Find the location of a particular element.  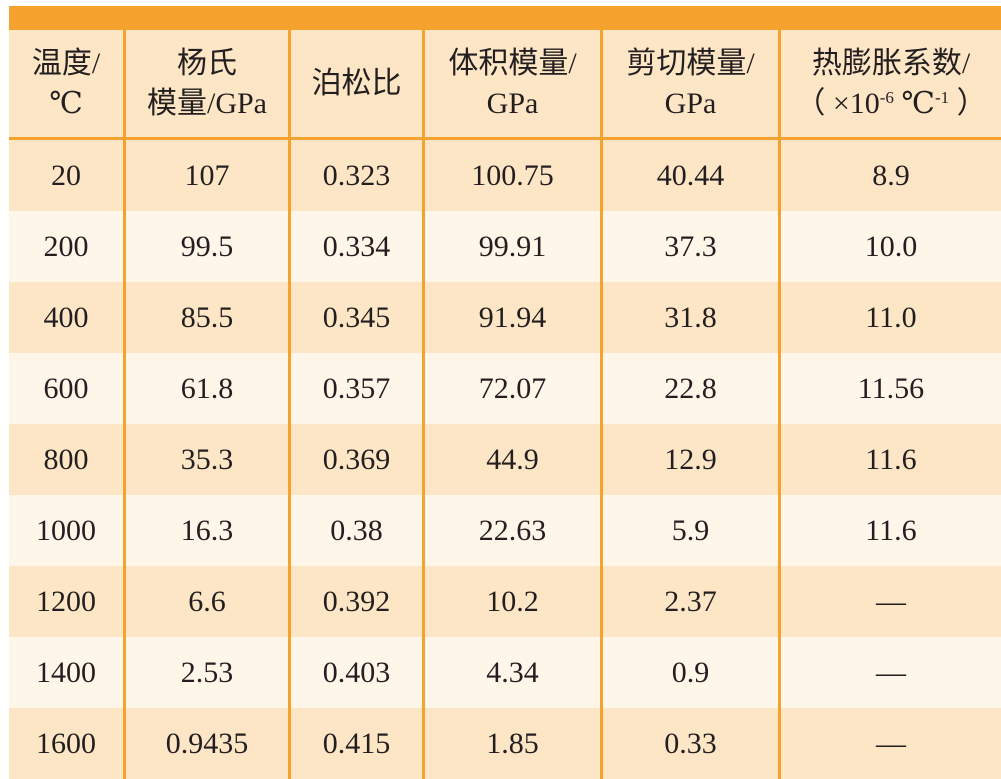

cell-temperature: 1200 is located at coordinates (66, 601).